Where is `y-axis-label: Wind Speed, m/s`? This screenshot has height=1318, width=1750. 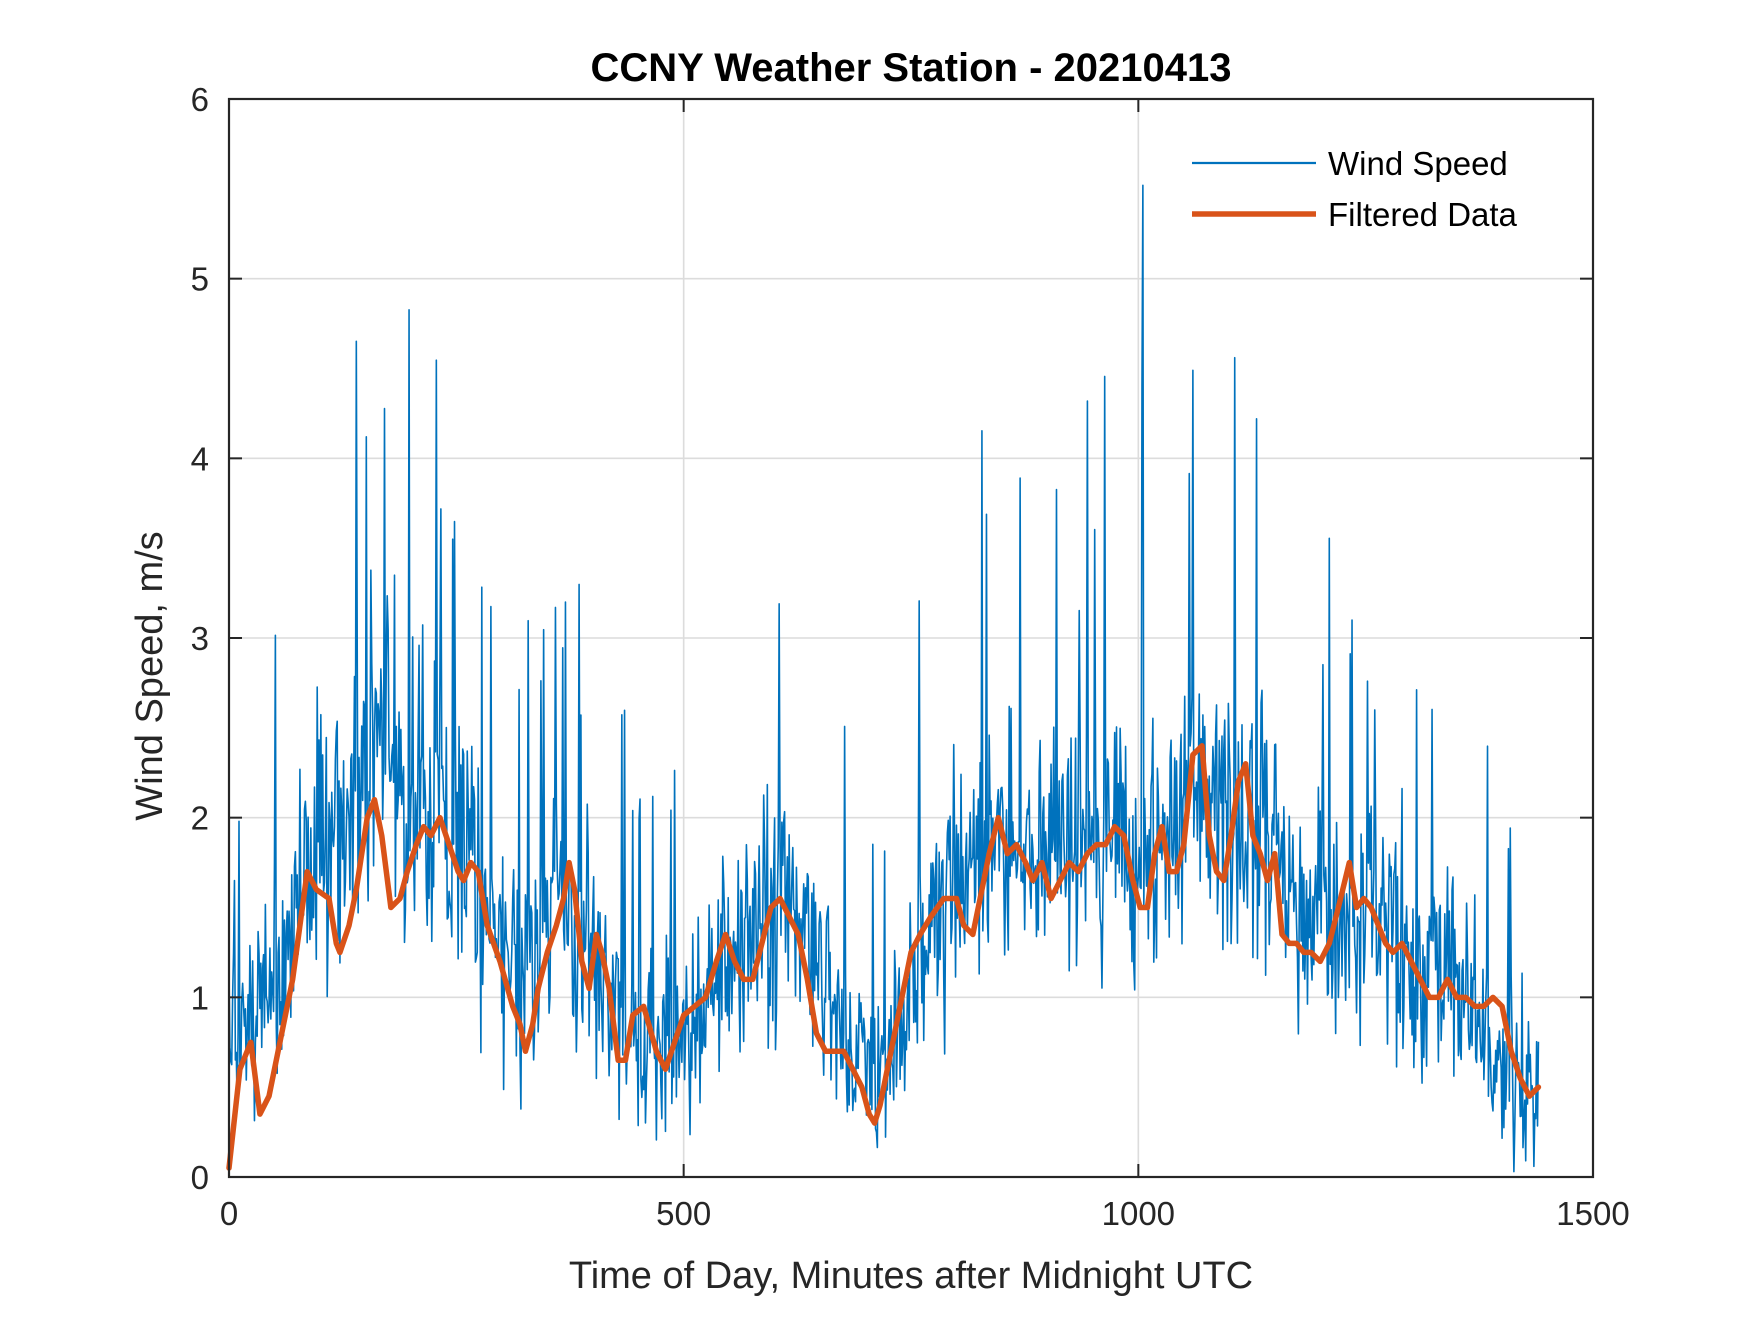 y-axis-label: Wind Speed, m/s is located at coordinates (150, 675).